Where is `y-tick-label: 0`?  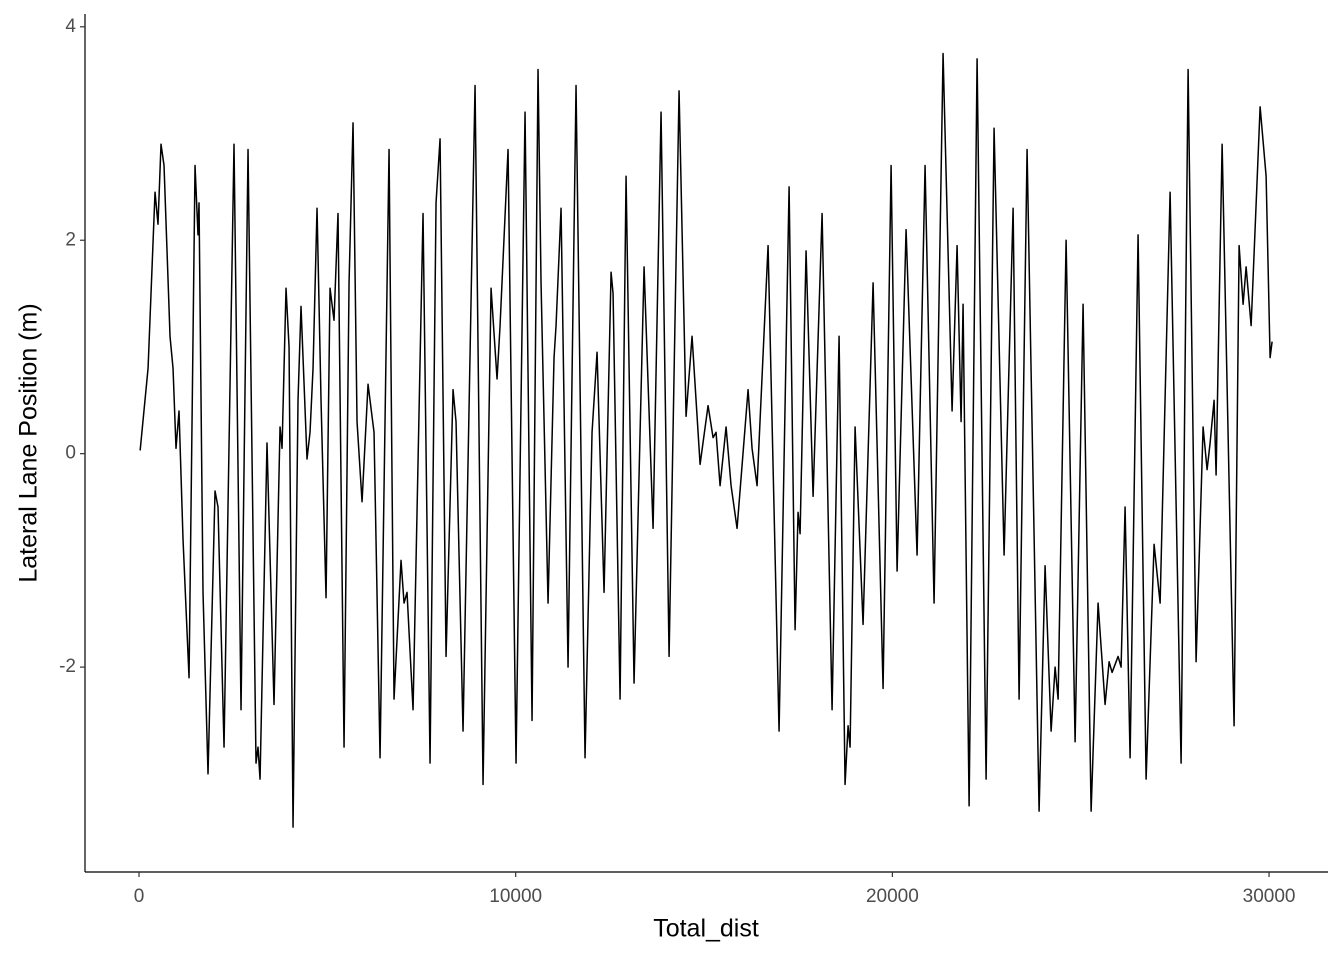
y-tick-label: 0 is located at coordinates (70, 453).